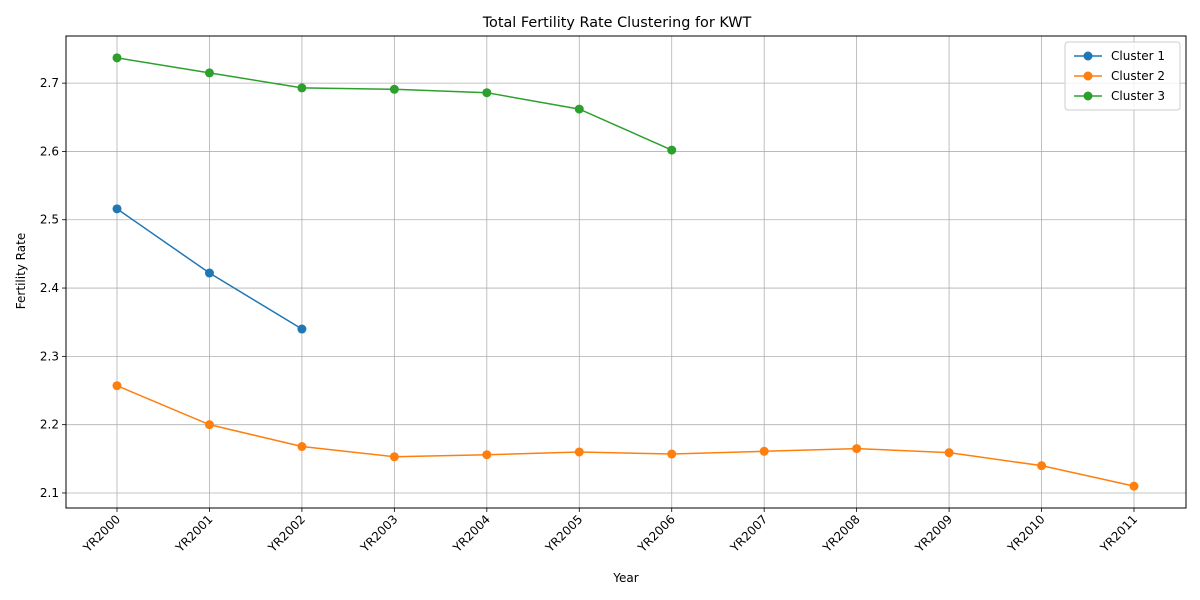  What do you see at coordinates (49, 493) in the screenshot?
I see `y-tick-label: 2.1` at bounding box center [49, 493].